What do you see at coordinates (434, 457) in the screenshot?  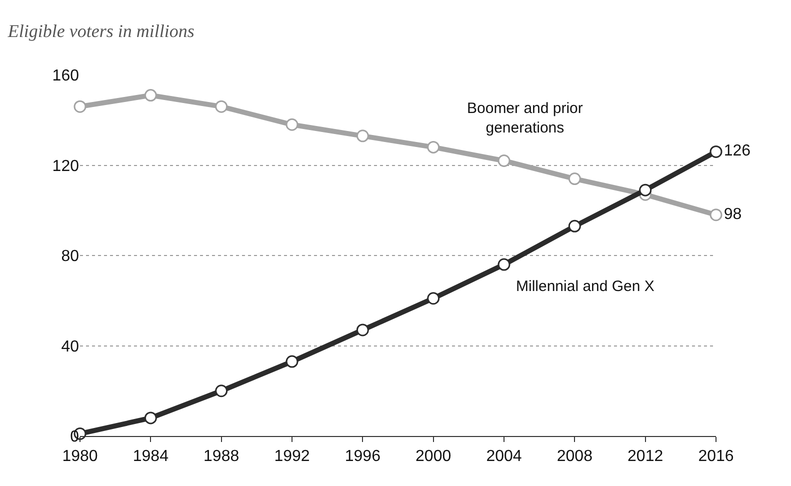 I see `x-tick-label: 2000` at bounding box center [434, 457].